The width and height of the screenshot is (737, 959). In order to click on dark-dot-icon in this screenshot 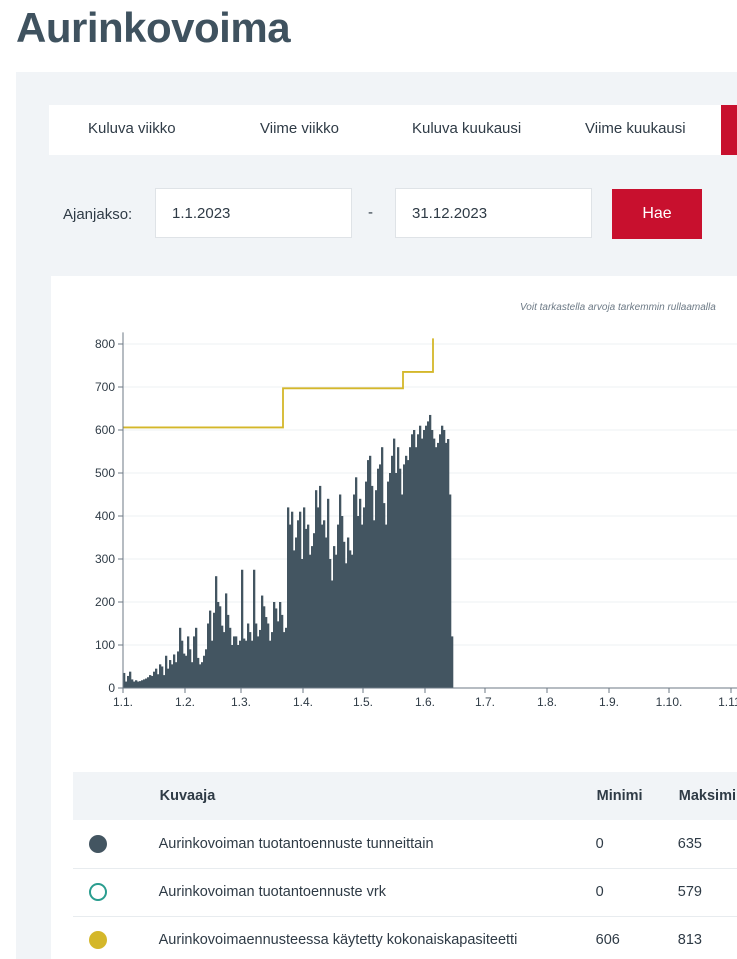, I will do `click(98, 843)`.